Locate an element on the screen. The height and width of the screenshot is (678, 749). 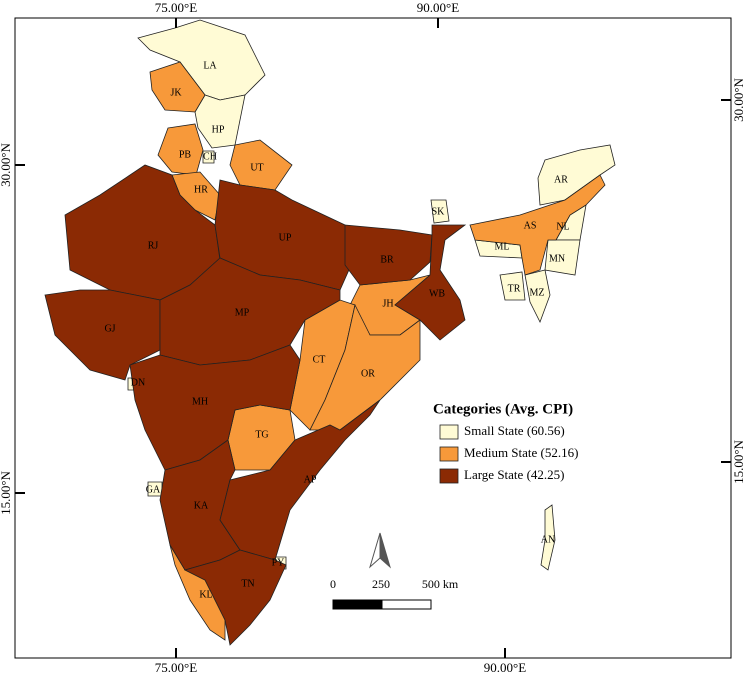
state-label: SK is located at coordinates (439, 211).